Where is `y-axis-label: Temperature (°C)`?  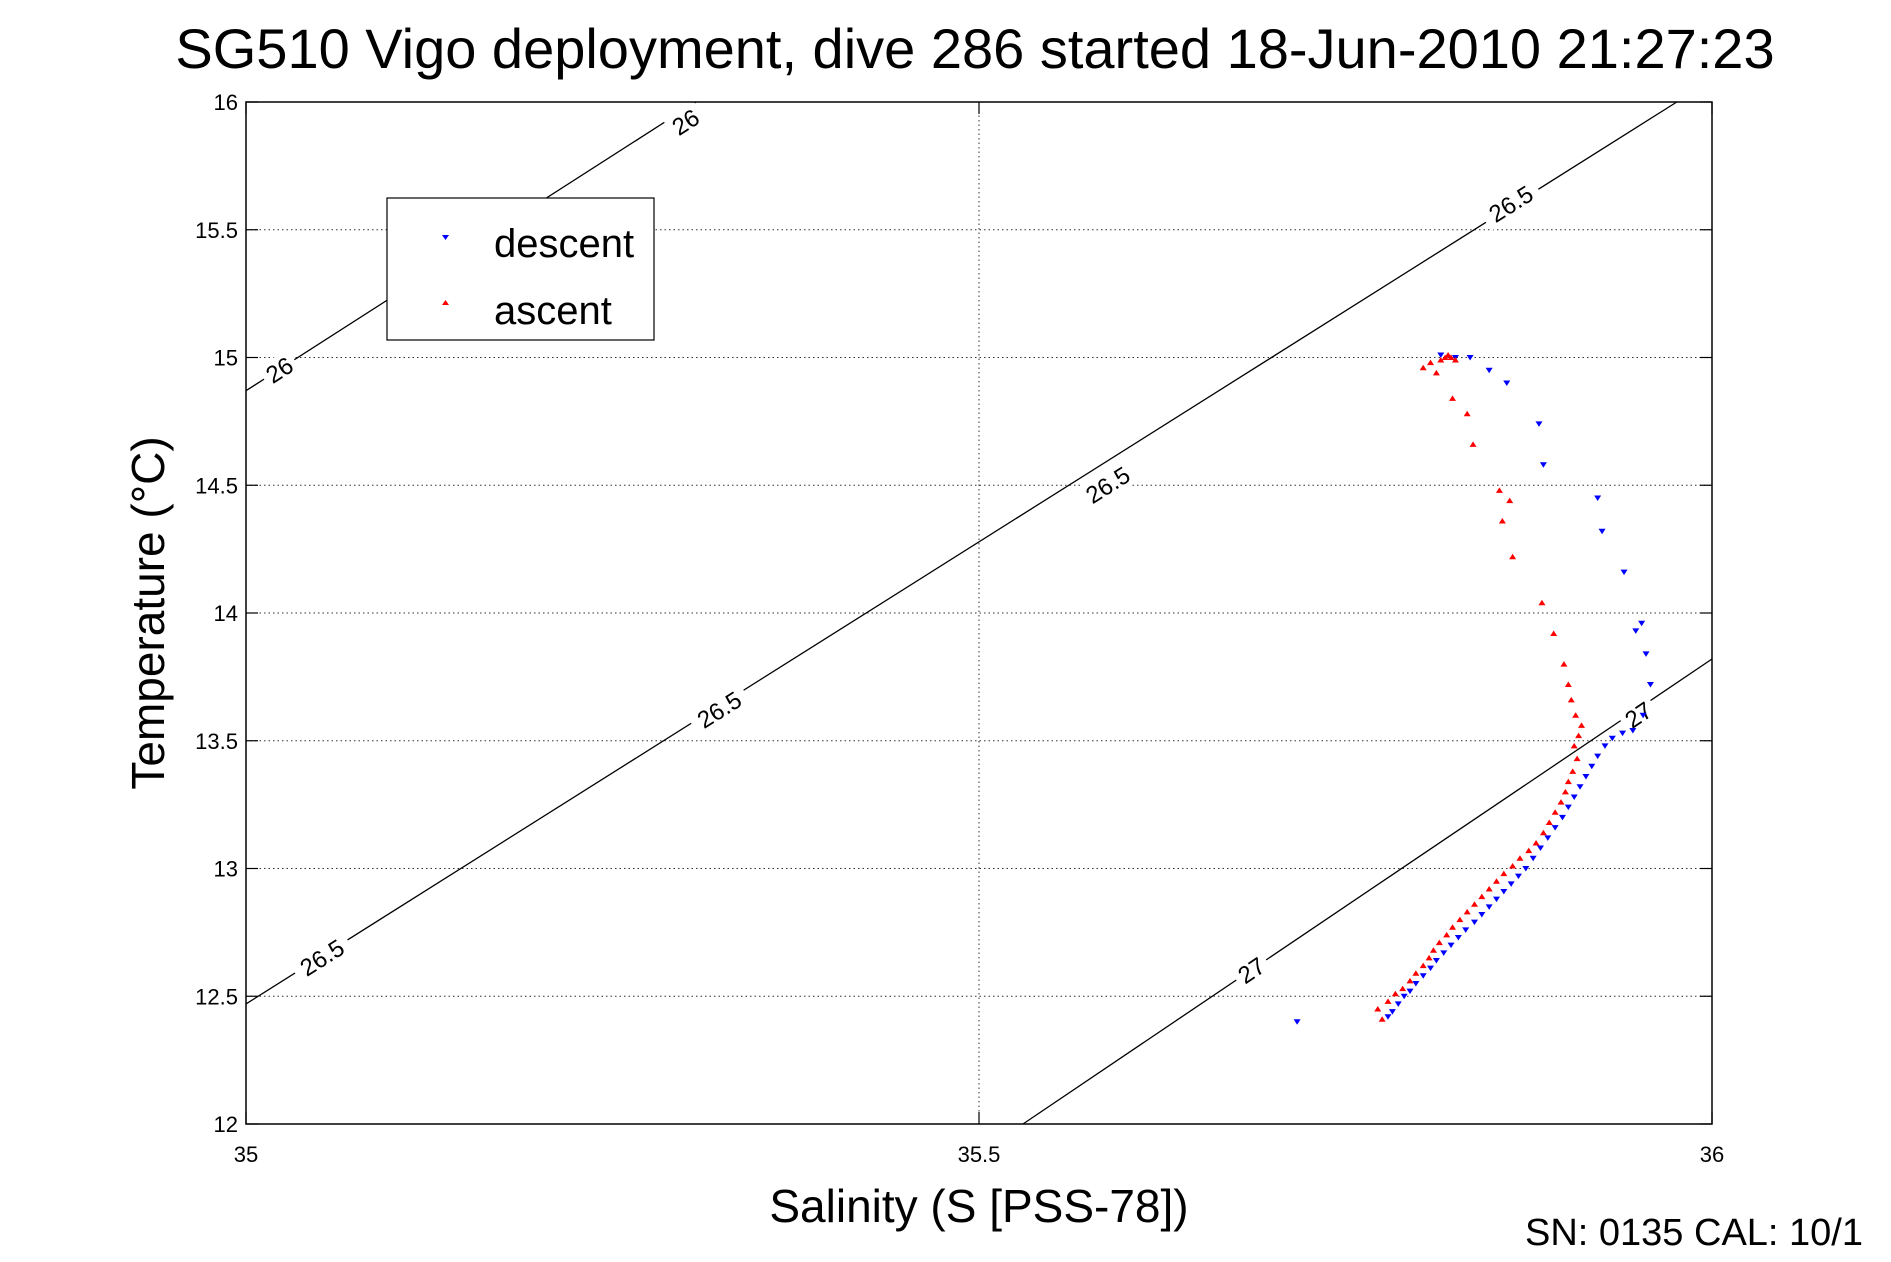
y-axis-label: Temperature (°C) is located at coordinates (148, 612).